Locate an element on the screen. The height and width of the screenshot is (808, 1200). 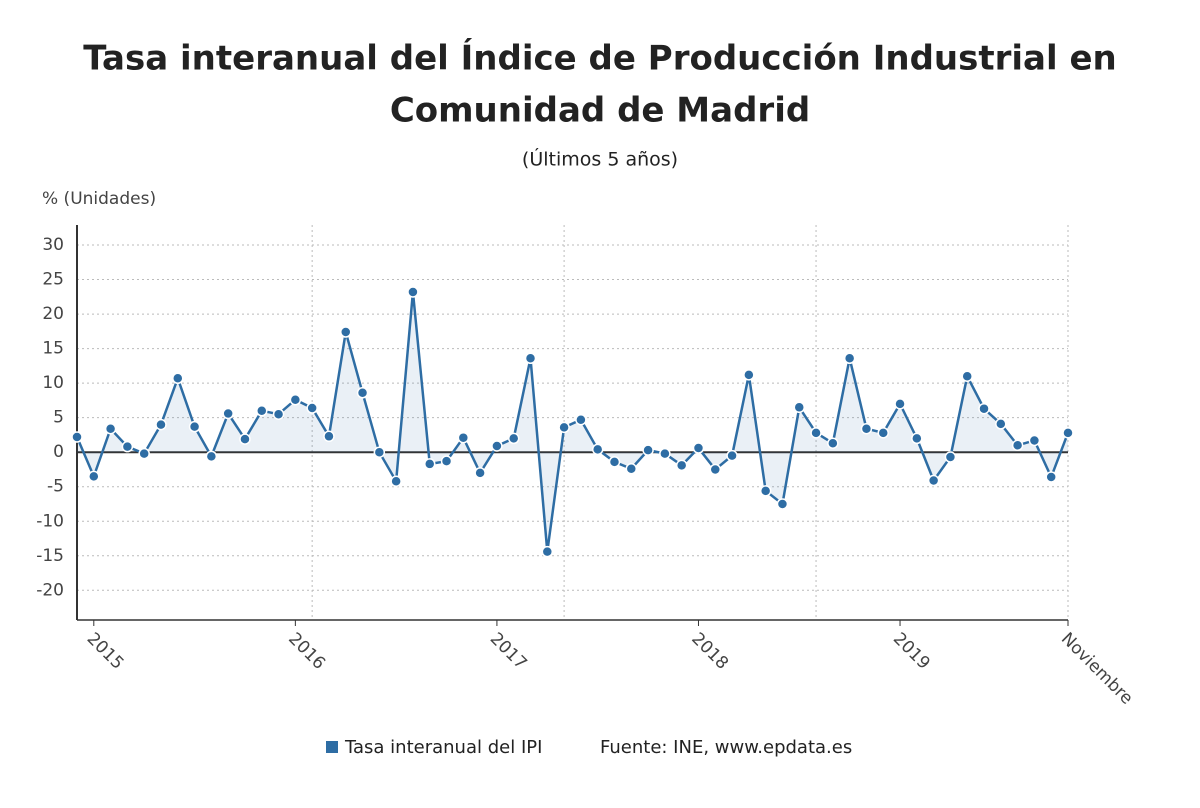
x-tick-label: 2015 is located at coordinates (105, 651).